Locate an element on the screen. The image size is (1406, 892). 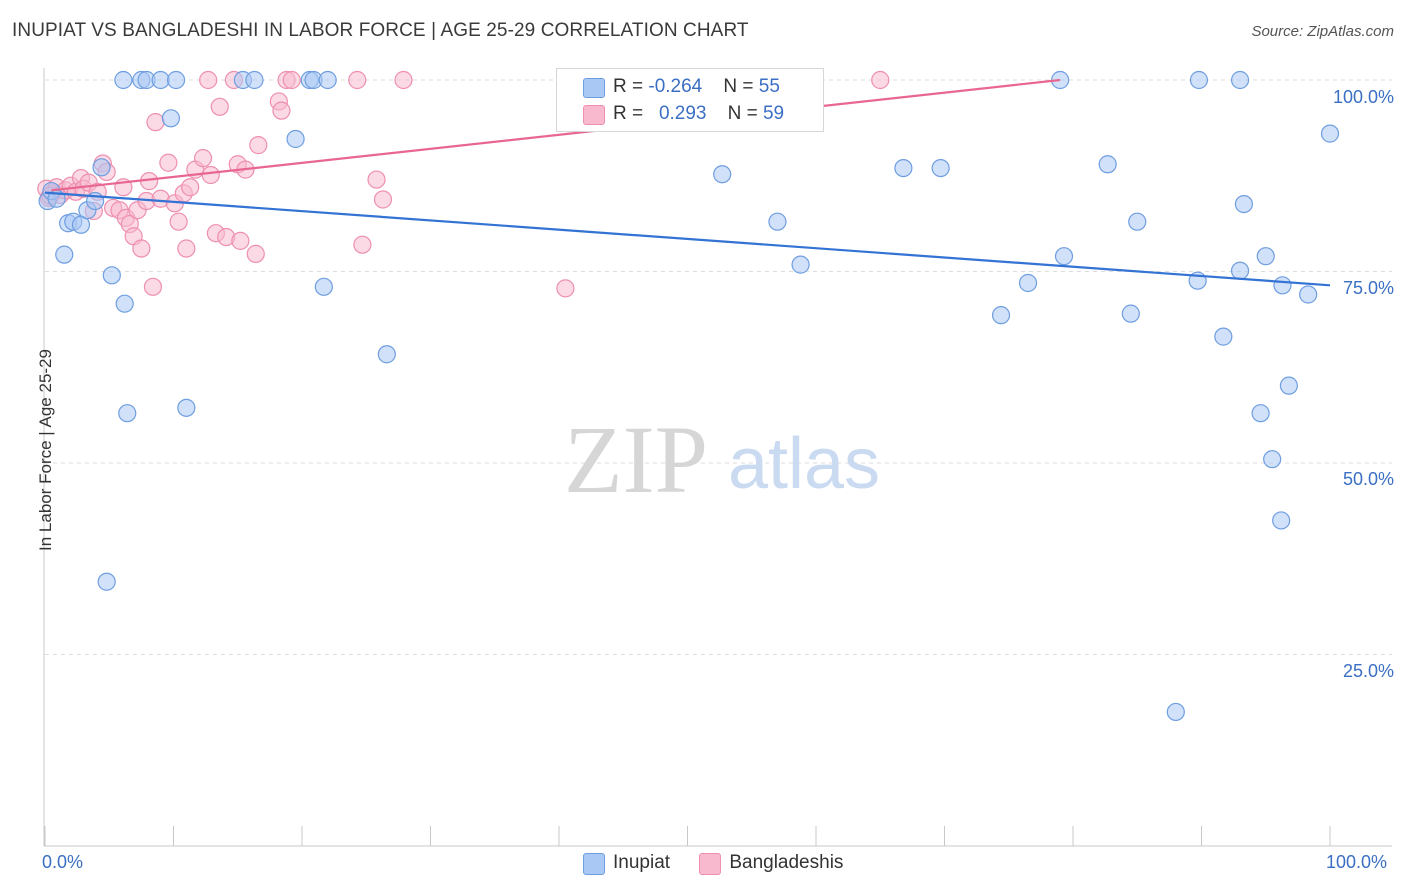
x-tick-max: 100.0% is located at coordinates (1357, 862).